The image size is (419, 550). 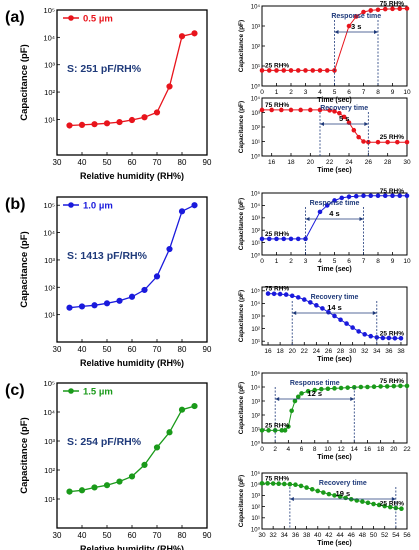 I want to click on x-tick-label: 16, so click(x=268, y=351).